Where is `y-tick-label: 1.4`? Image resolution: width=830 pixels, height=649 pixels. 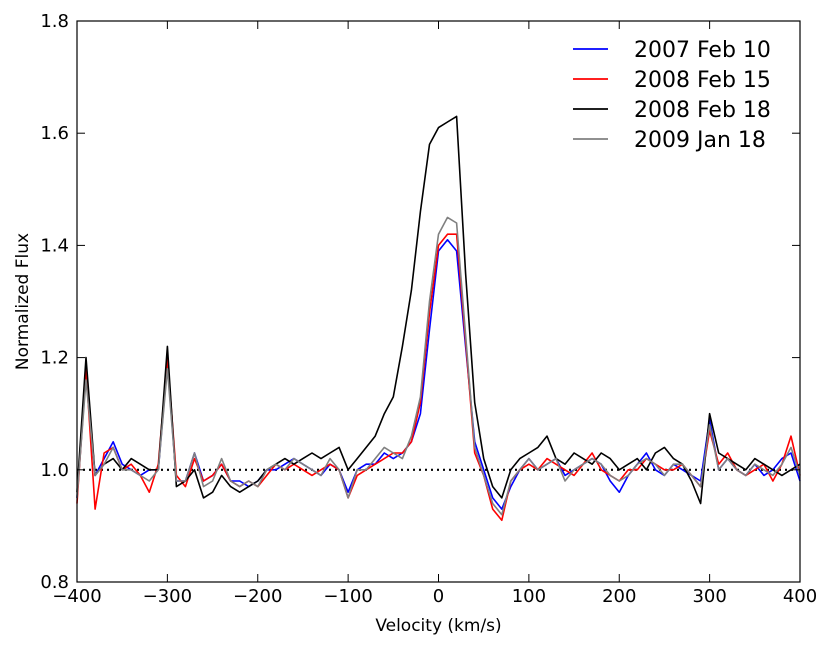
y-tick-label: 1.4 is located at coordinates (54, 245).